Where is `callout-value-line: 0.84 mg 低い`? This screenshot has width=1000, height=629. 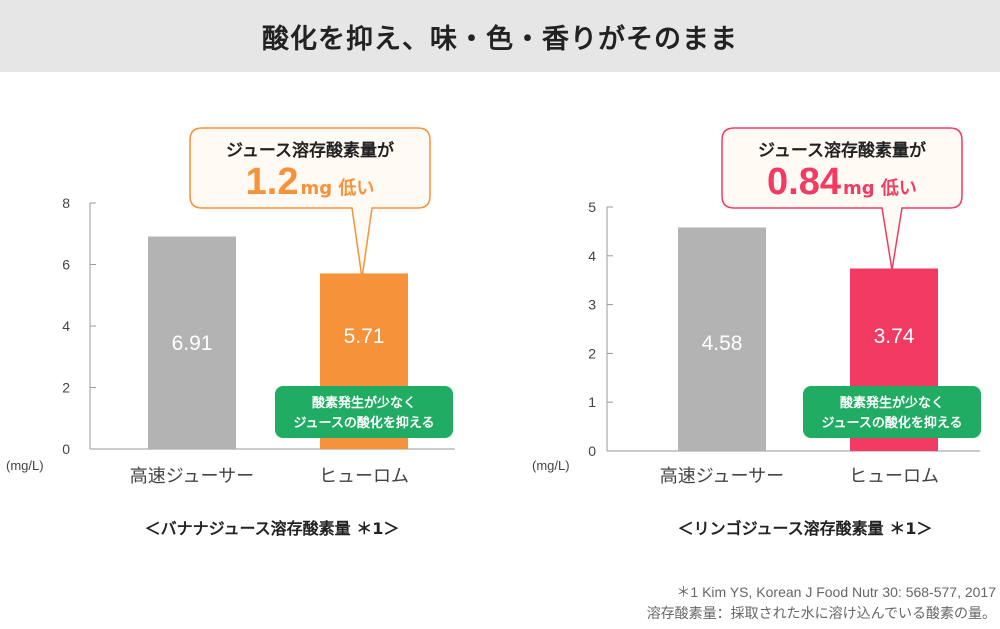
callout-value-line: 0.84 mg 低い is located at coordinates (842, 182).